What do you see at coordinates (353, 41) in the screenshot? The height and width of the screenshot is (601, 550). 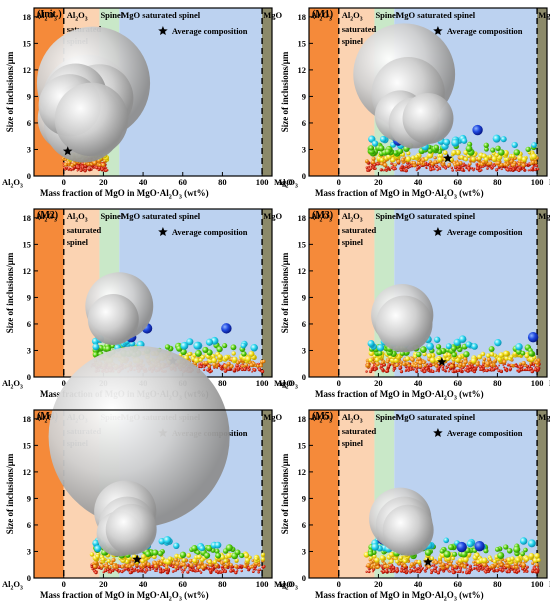 I see `region-label-spinel-sub: spinel` at bounding box center [353, 41].